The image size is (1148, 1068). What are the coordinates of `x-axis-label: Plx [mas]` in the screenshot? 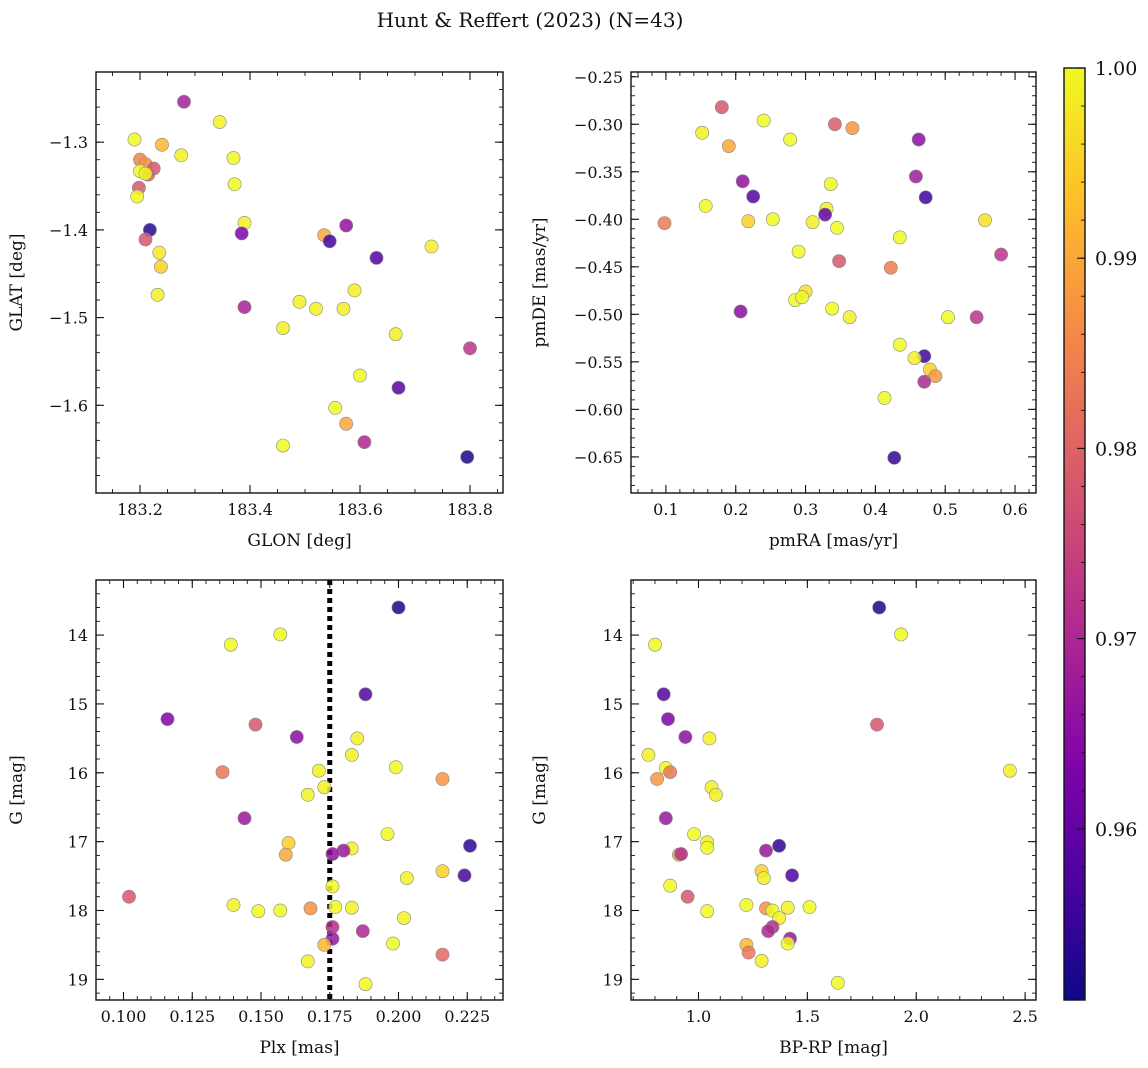 It's located at (299, 1048).